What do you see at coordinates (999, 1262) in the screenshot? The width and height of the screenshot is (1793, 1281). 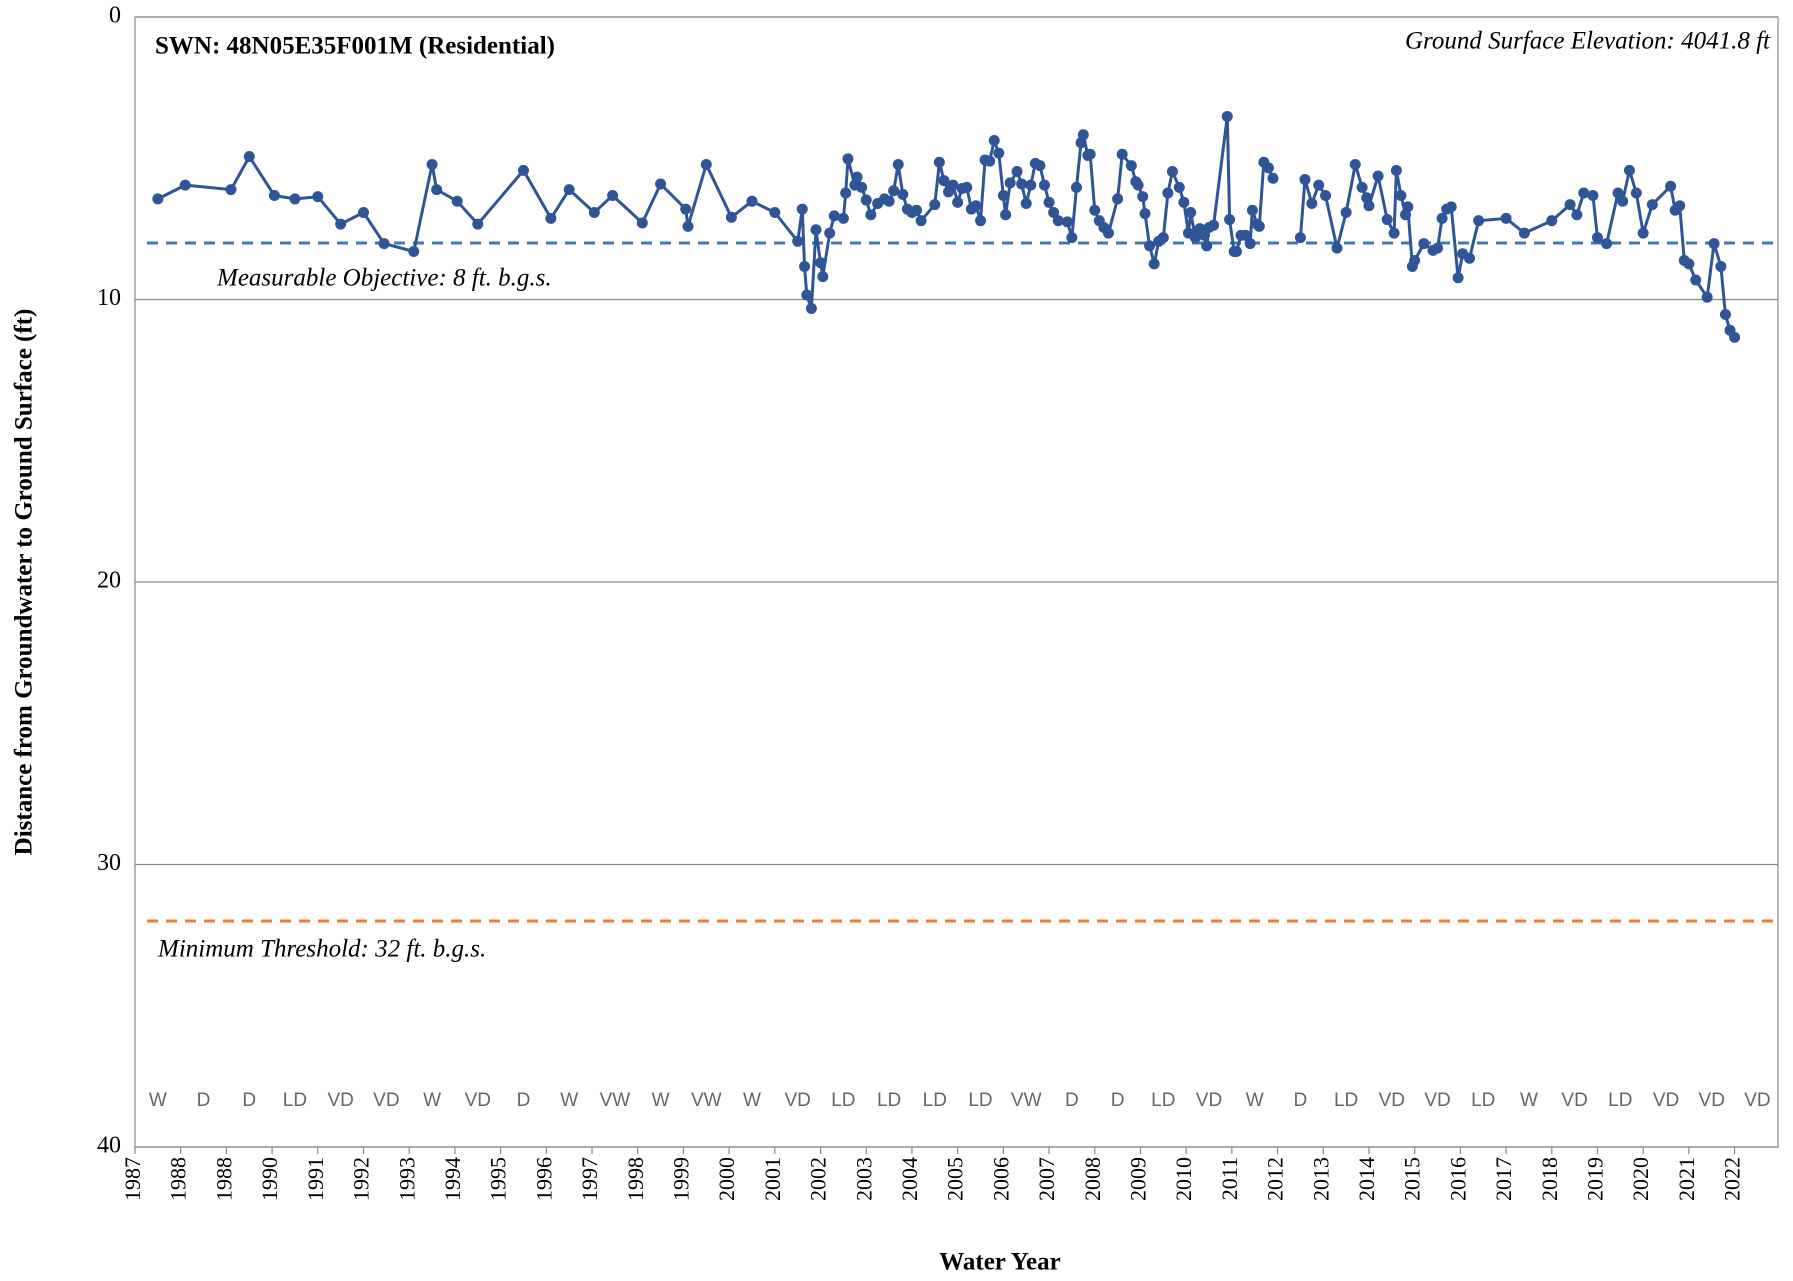 I see `x-axis-title: Water Year` at bounding box center [999, 1262].